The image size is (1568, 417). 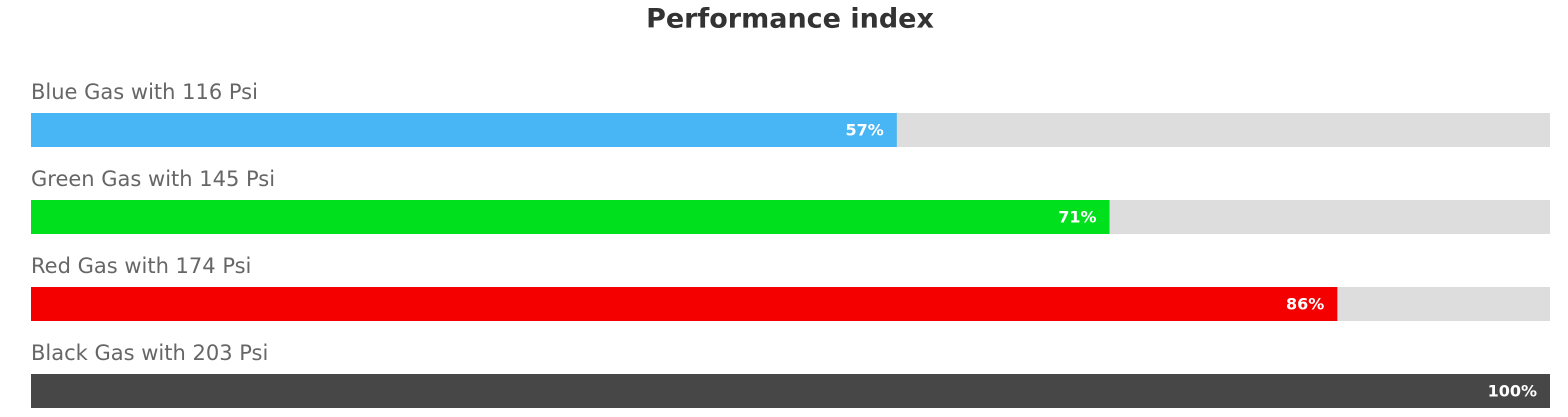 I want to click on category-label: Black Gas with 203 Psi, so click(x=149, y=353).